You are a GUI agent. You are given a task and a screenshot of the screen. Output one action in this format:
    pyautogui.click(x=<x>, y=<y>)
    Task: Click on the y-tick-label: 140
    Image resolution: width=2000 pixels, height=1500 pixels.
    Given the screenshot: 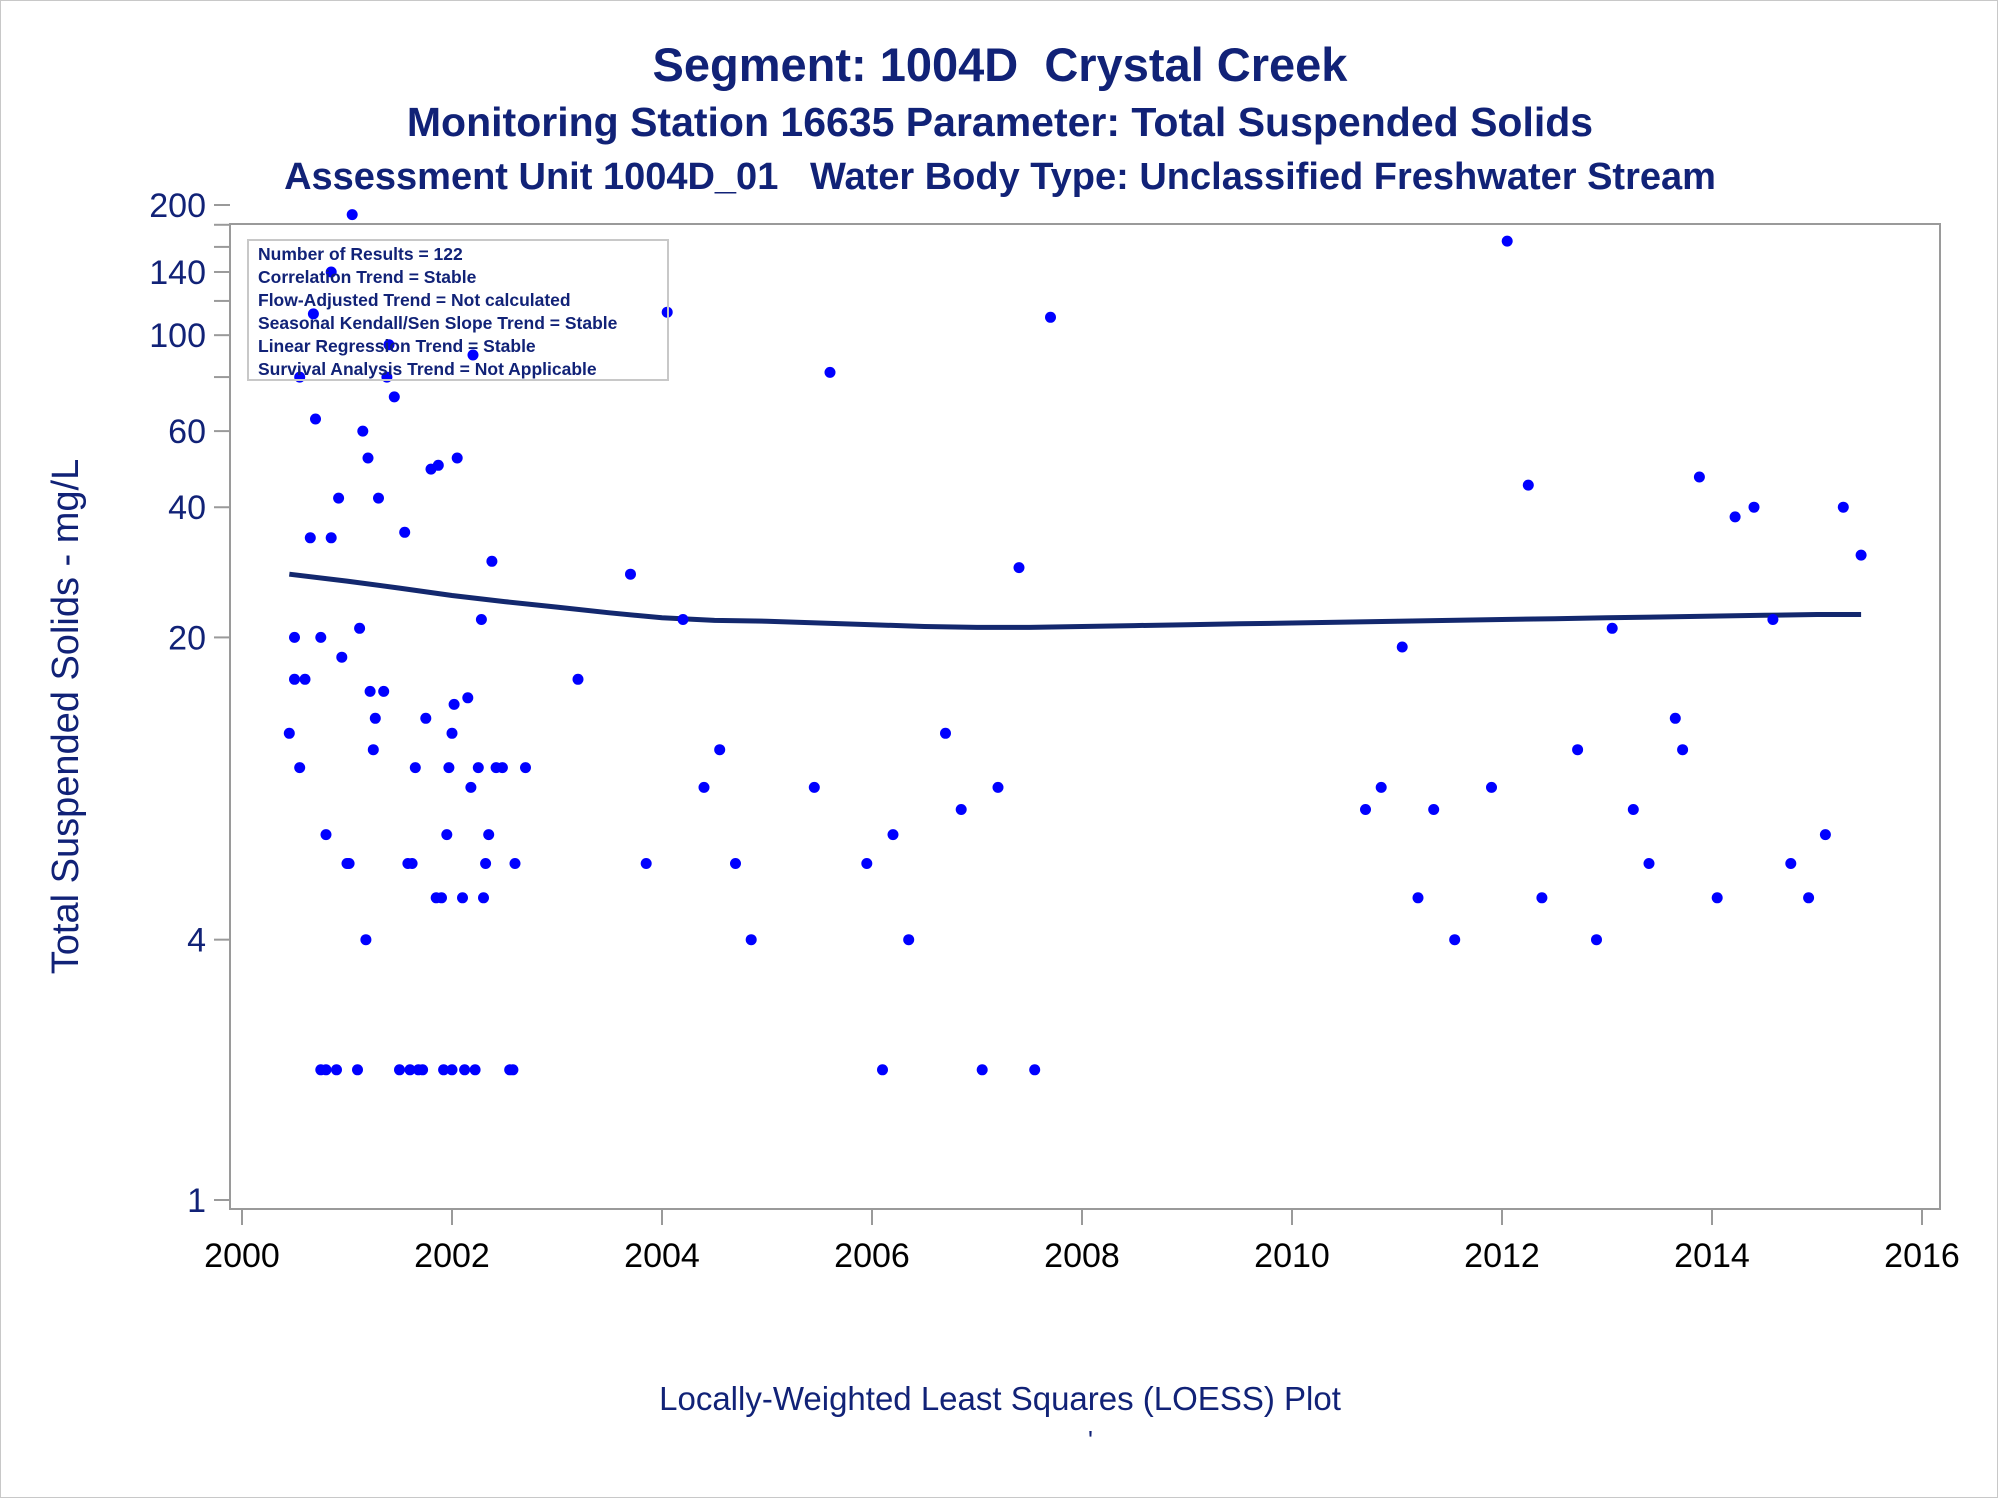 What is the action you would take?
    pyautogui.click(x=177, y=273)
    